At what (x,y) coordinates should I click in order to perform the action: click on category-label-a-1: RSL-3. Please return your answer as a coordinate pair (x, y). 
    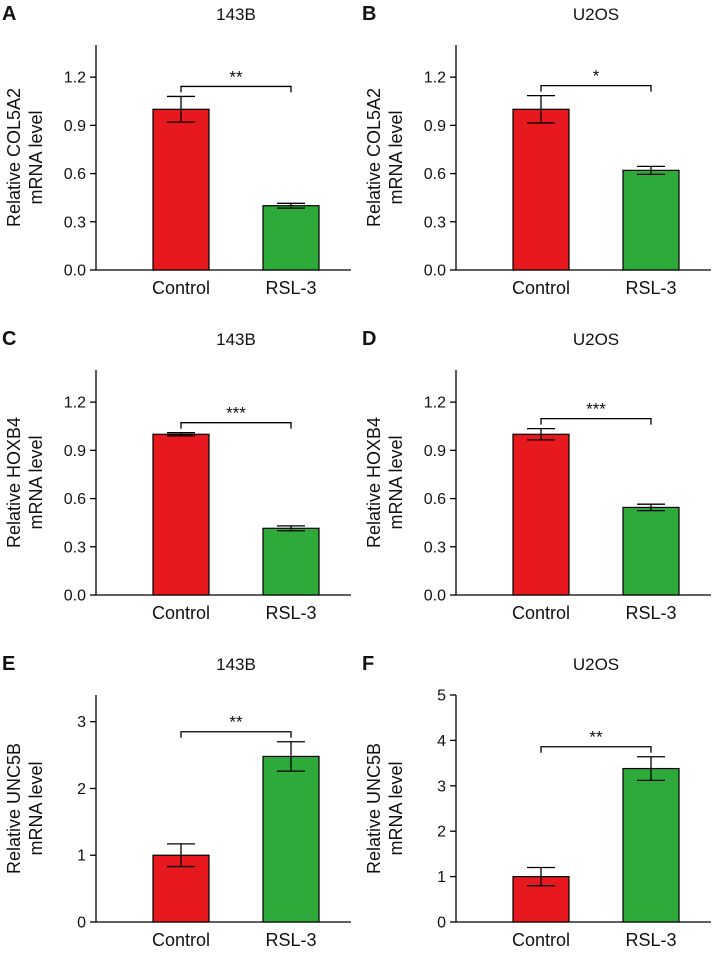
    Looking at the image, I should click on (290, 288).